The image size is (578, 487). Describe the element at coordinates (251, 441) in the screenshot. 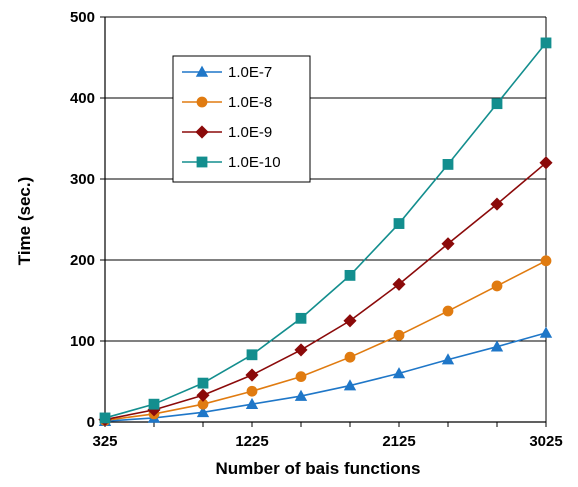

I see `x-tick-label: 1225` at that location.